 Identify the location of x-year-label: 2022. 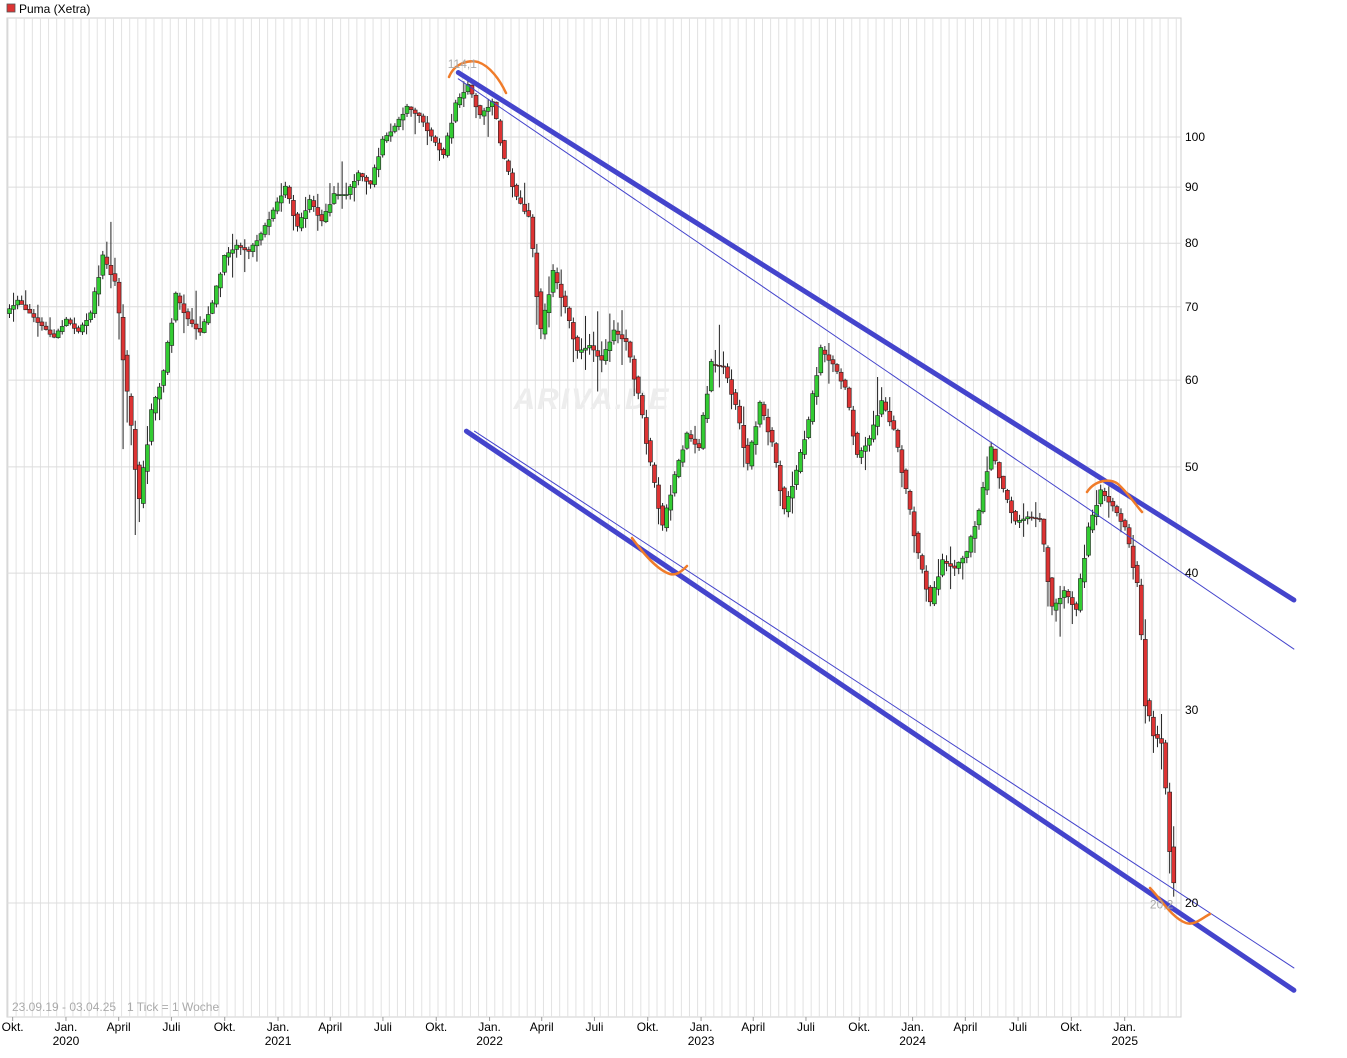
(489, 1041).